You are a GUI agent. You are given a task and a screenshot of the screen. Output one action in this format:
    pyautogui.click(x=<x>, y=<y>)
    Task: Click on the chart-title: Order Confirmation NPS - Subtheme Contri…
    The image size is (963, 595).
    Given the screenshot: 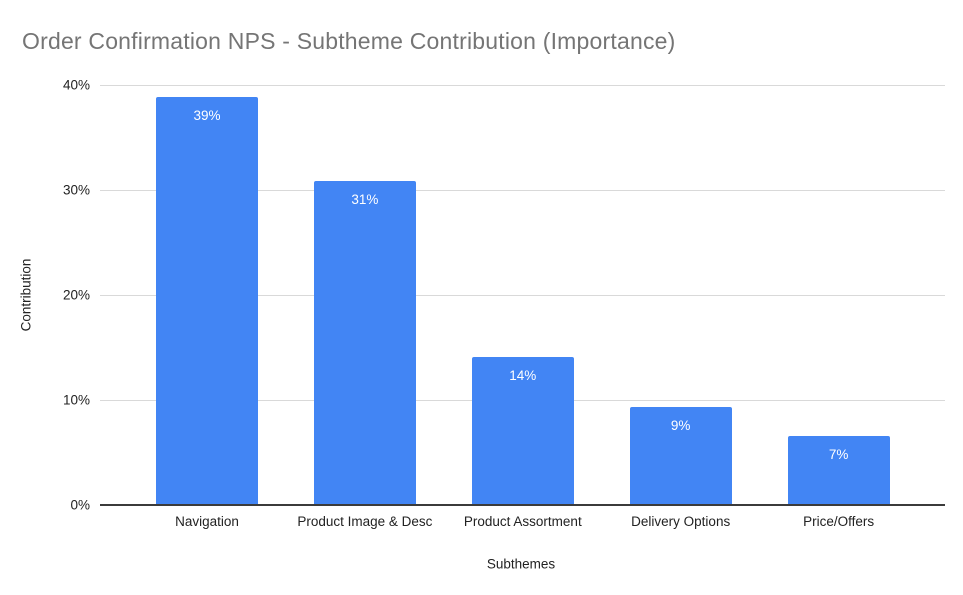 What is the action you would take?
    pyautogui.click(x=349, y=41)
    